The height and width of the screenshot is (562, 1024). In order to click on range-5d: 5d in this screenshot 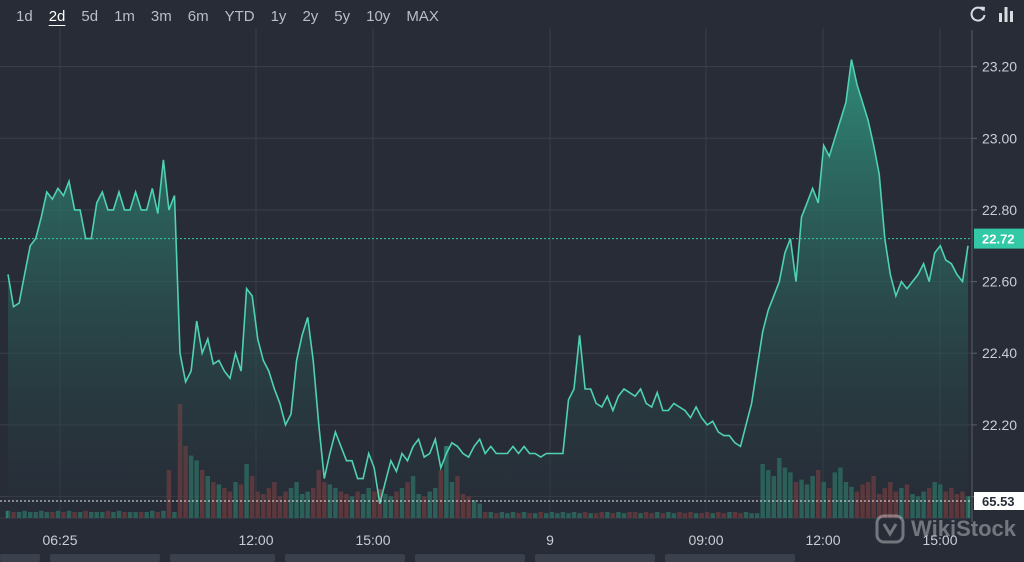, I will do `click(90, 16)`.